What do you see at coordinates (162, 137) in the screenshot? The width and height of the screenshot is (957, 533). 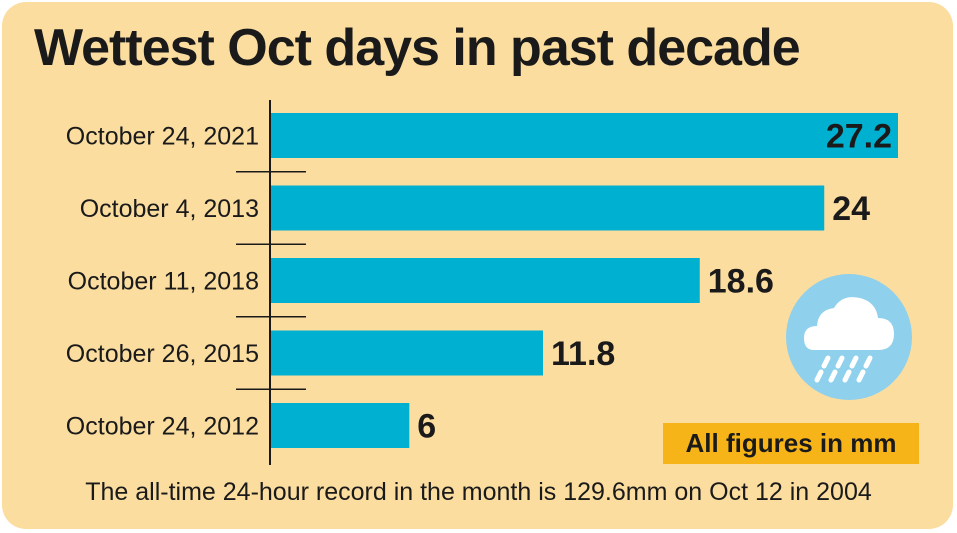 I see `category-label: October 24, 2021` at bounding box center [162, 137].